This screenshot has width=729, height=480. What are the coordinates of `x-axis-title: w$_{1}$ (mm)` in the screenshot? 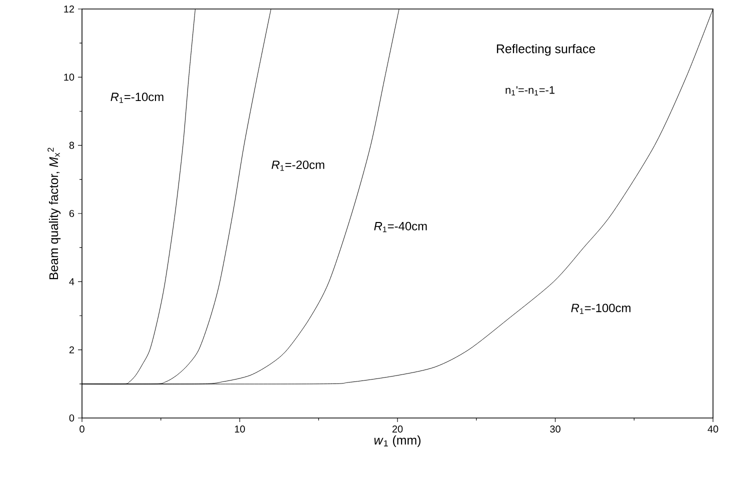 It's located at (397, 441).